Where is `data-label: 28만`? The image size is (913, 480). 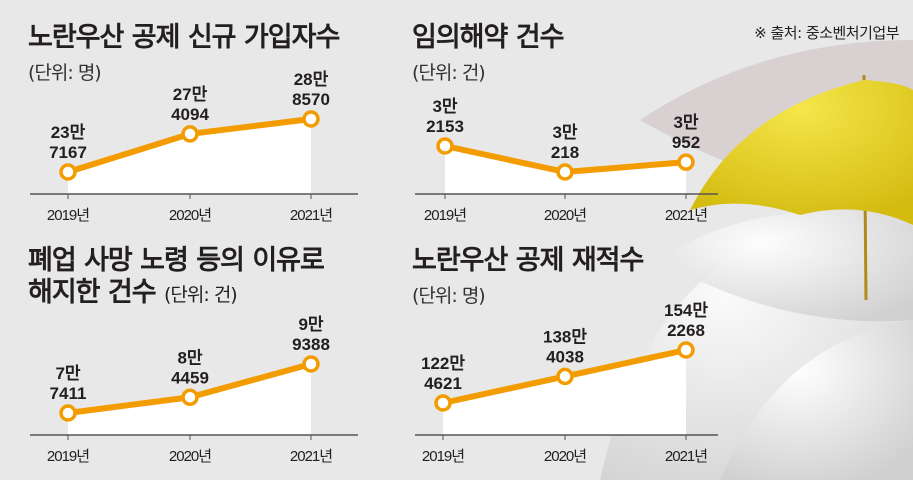 data-label: 28만 is located at coordinates (311, 79).